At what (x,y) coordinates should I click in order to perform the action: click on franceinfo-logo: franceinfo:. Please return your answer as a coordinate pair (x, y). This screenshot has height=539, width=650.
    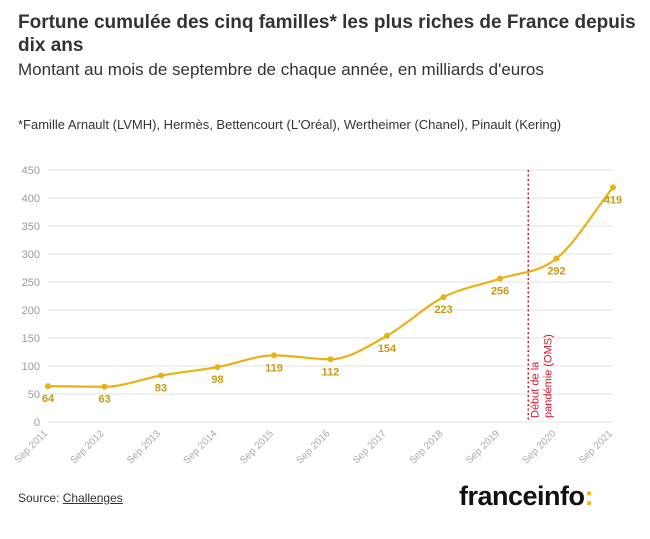
    Looking at the image, I should click on (526, 496).